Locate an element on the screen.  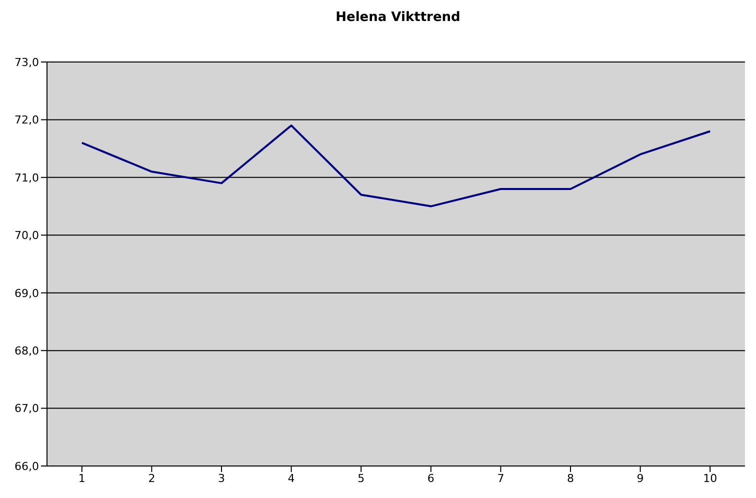
y-tick-label: 69,0 is located at coordinates (26, 293).